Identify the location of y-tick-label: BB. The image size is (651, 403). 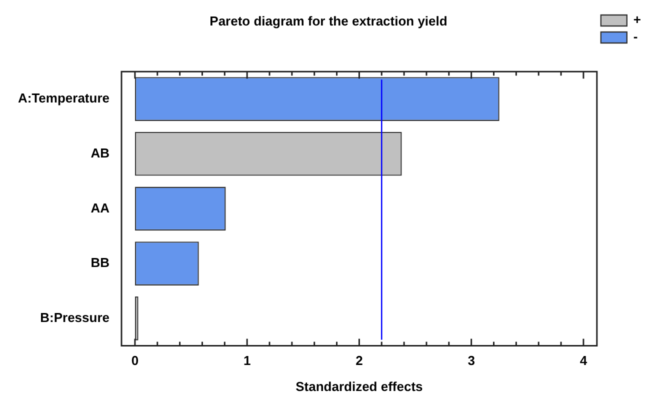
(100, 262).